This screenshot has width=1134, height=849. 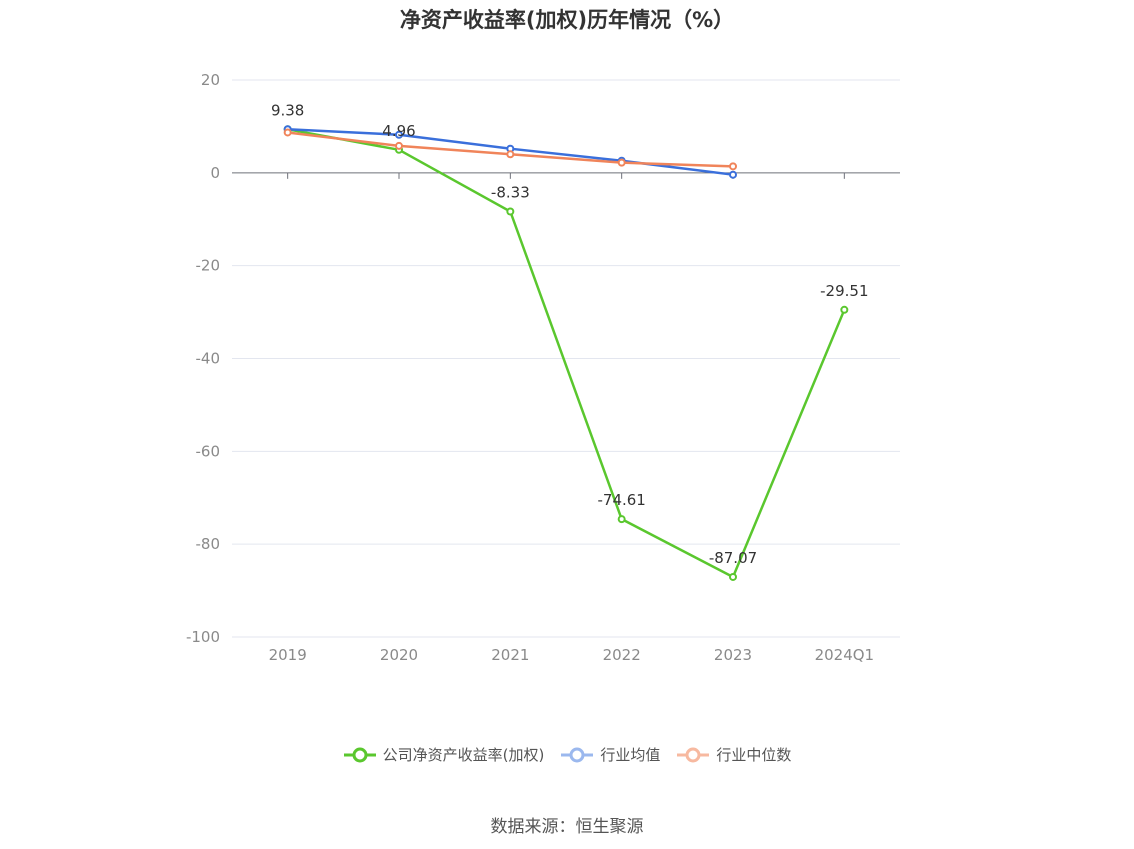 What do you see at coordinates (208, 266) in the screenshot?
I see `y-tick-label: -20` at bounding box center [208, 266].